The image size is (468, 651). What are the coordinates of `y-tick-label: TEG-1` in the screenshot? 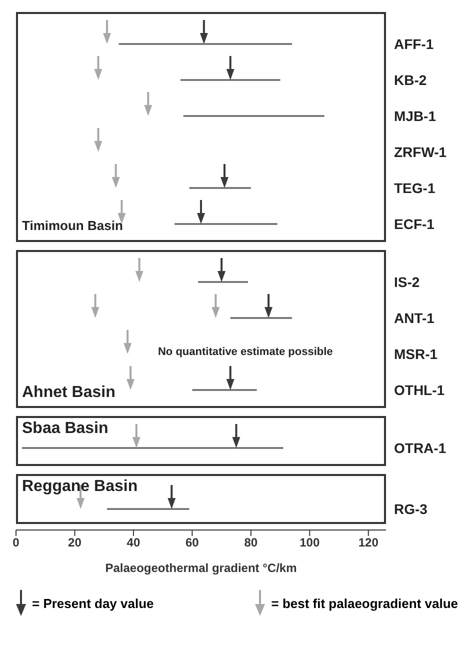 It's located at (415, 188).